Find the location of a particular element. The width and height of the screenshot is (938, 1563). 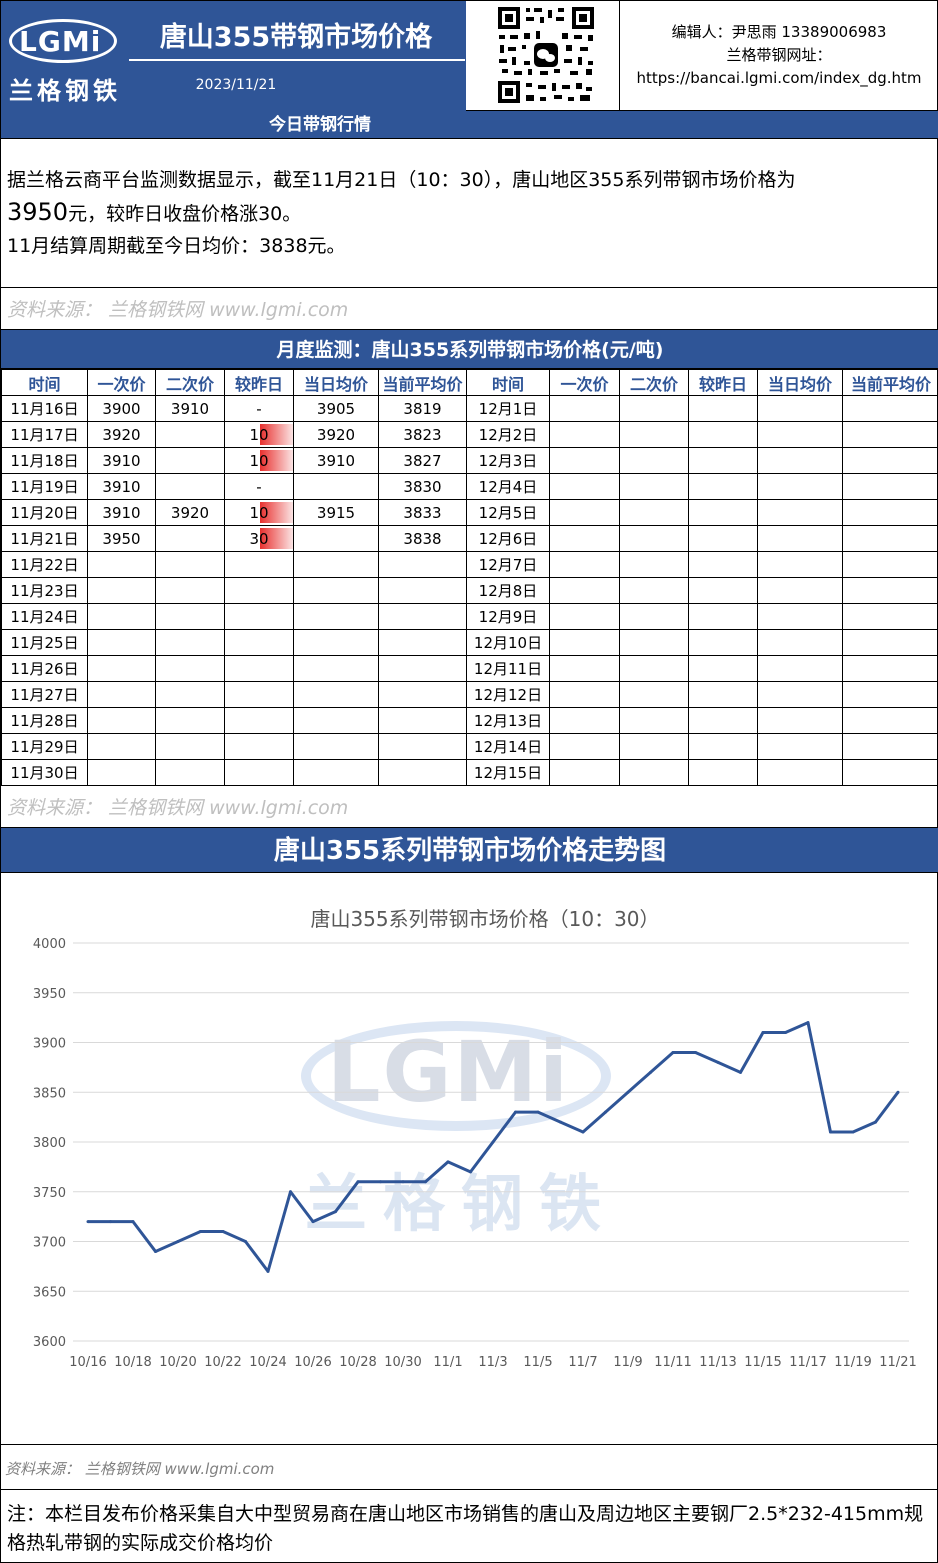

x-tick-label: 10/24 is located at coordinates (267, 1362).